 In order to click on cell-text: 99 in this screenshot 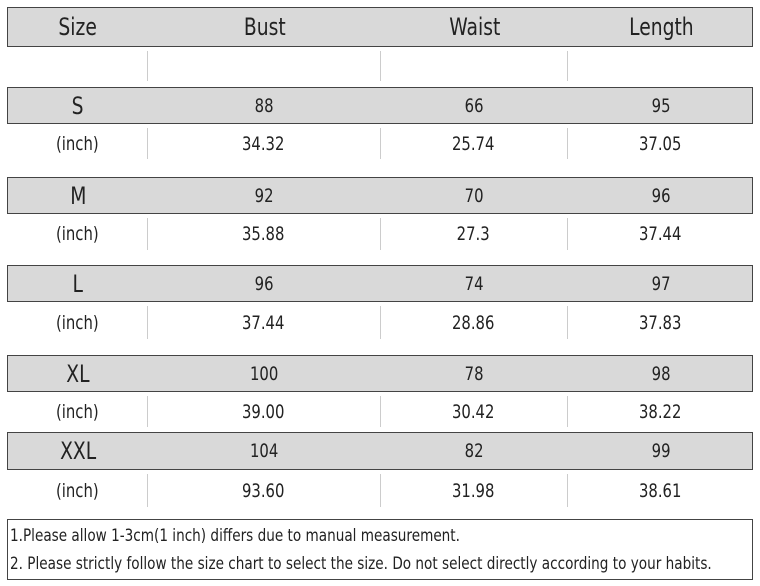, I will do `click(661, 451)`.